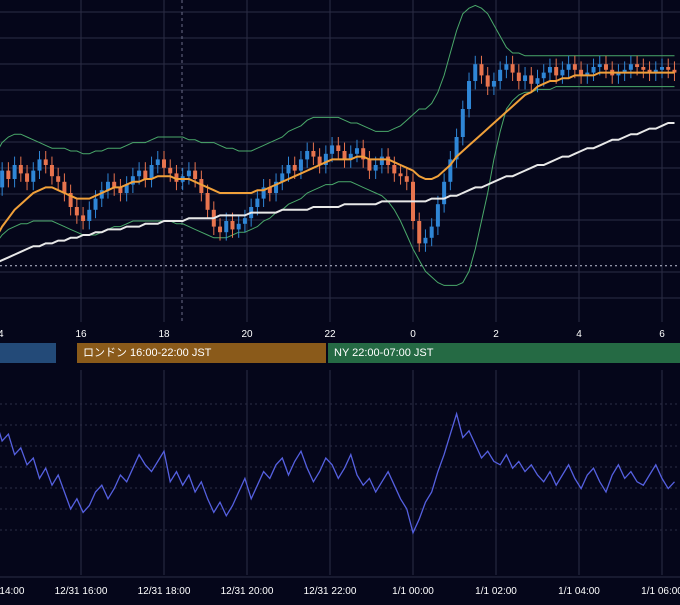 Image resolution: width=680 pixels, height=605 pixels. I want to click on osc-x-tick-label: 1/1 02:00, so click(496, 591).